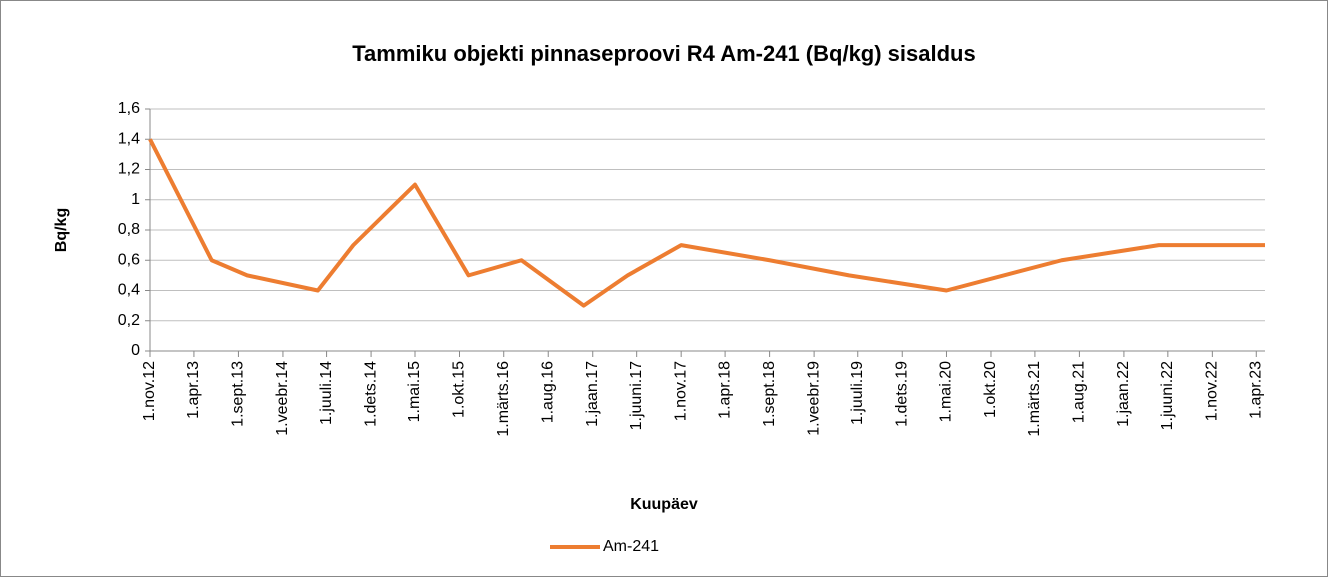 The image size is (1328, 577). What do you see at coordinates (631, 546) in the screenshot?
I see `legend-label: Am-241` at bounding box center [631, 546].